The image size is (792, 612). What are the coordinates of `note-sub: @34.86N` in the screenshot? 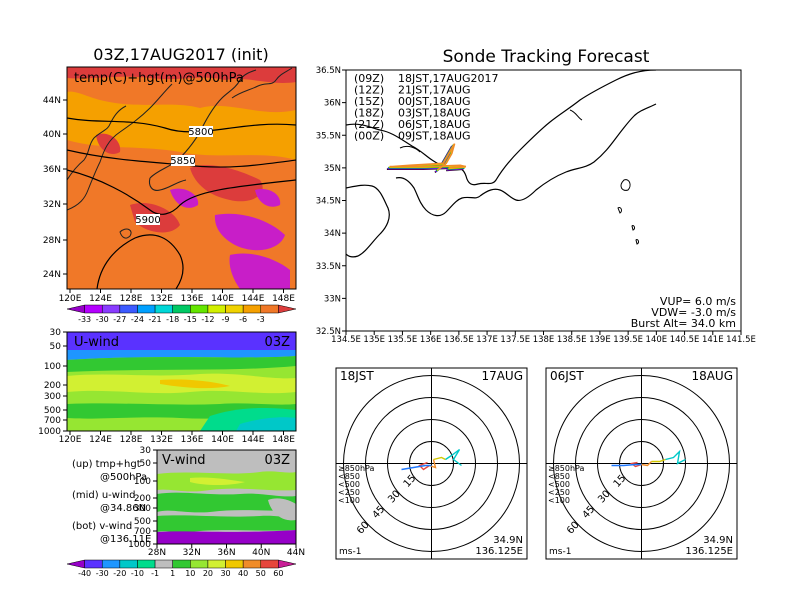 It's located at (123, 508).